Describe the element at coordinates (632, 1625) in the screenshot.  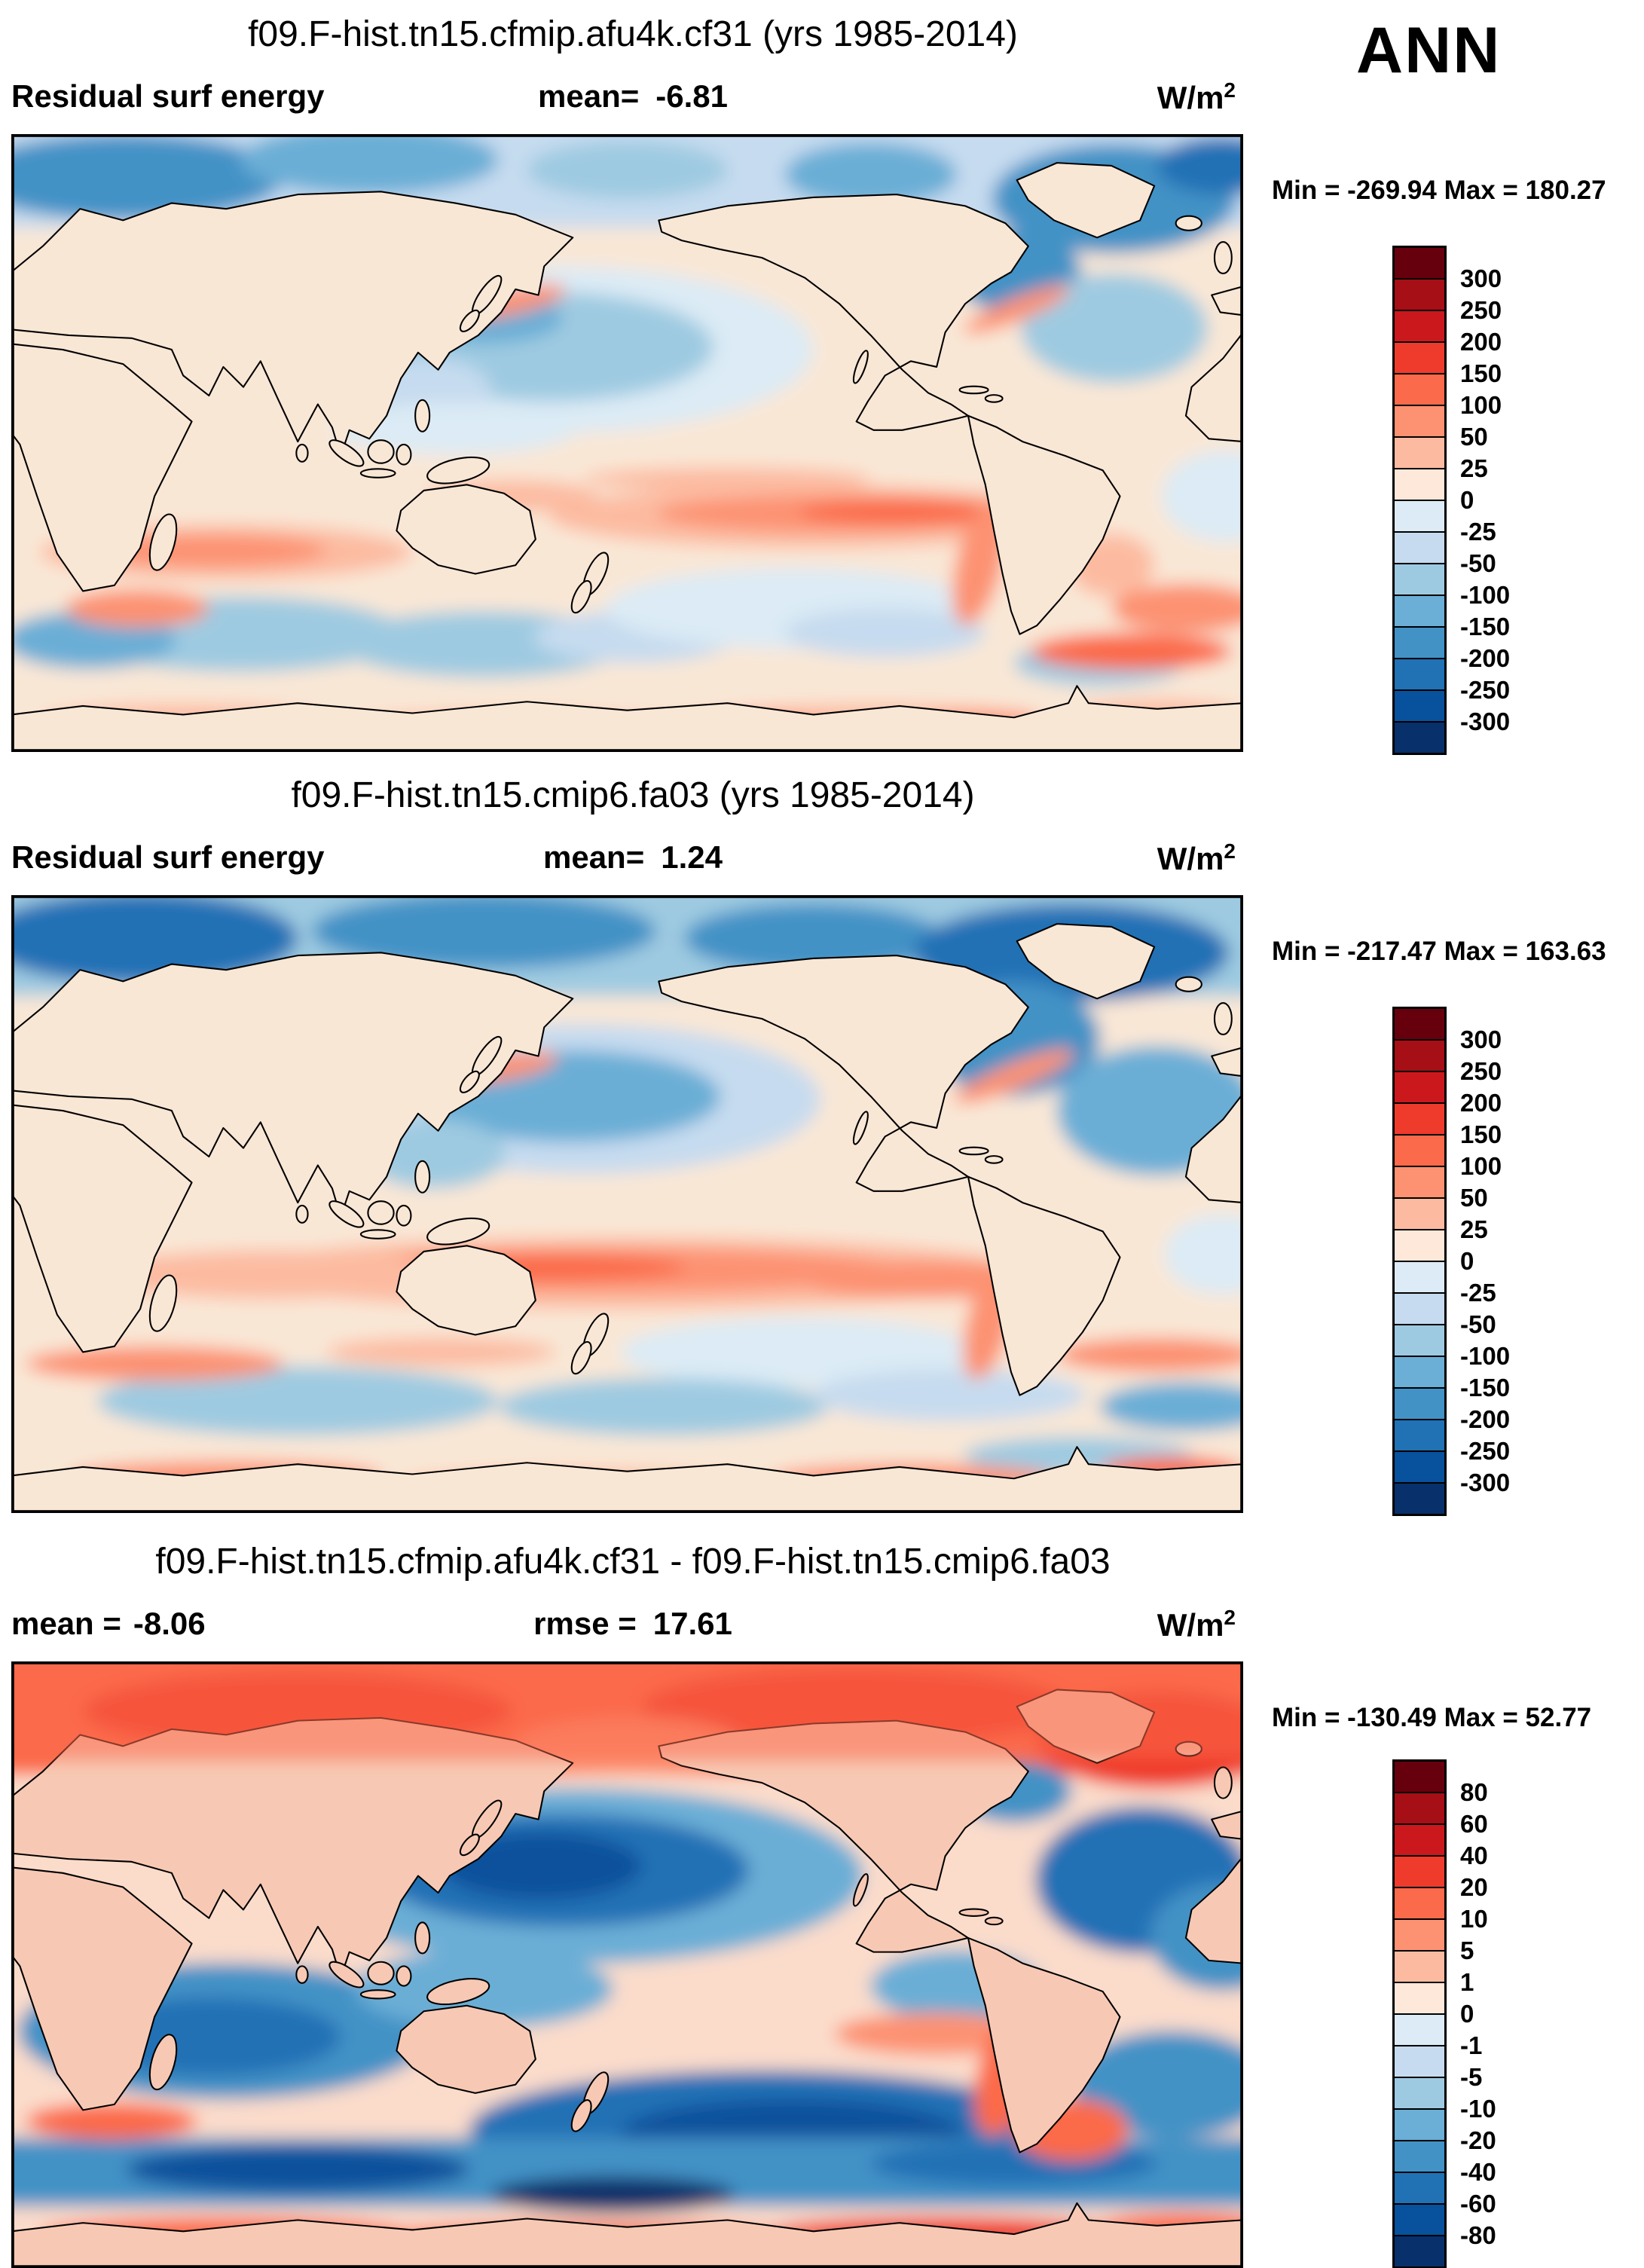
I see `panel3-stats-row: mean = -8.06 rmse = 17.61 W/m2` at that location.